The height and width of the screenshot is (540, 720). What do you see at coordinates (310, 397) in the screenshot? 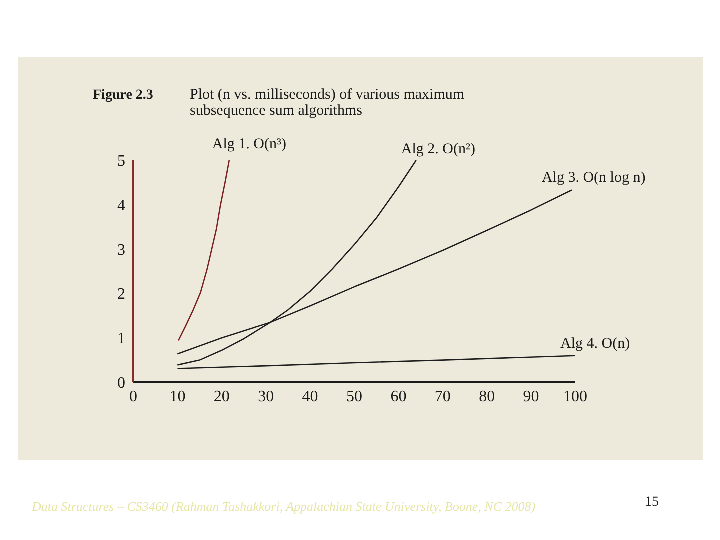
I see `x-tick-label: 40` at bounding box center [310, 397].